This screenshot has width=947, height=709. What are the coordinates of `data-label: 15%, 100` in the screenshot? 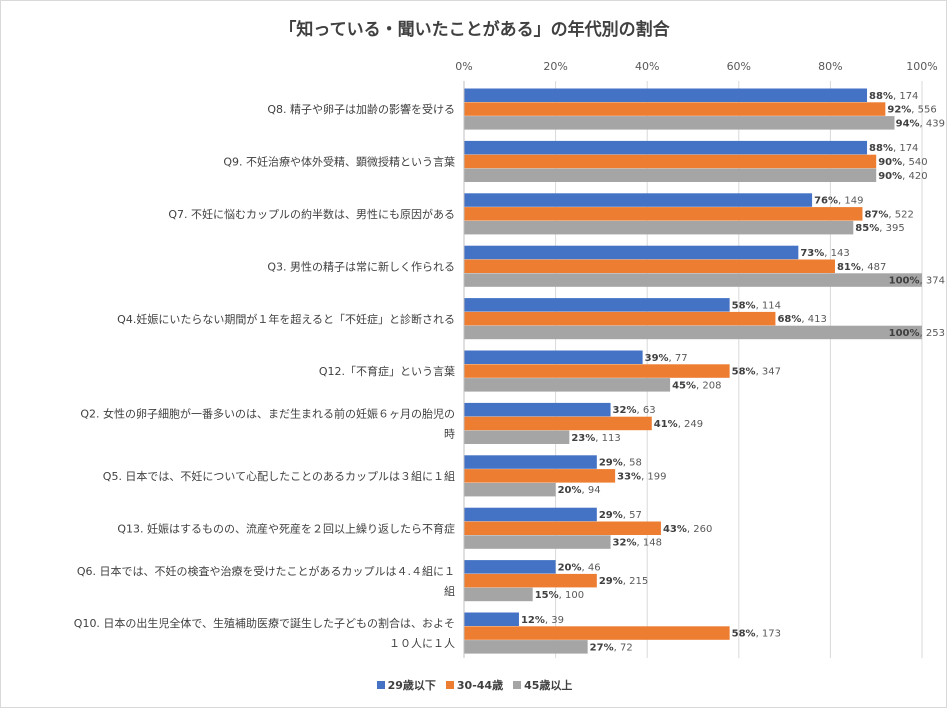 It's located at (559, 595).